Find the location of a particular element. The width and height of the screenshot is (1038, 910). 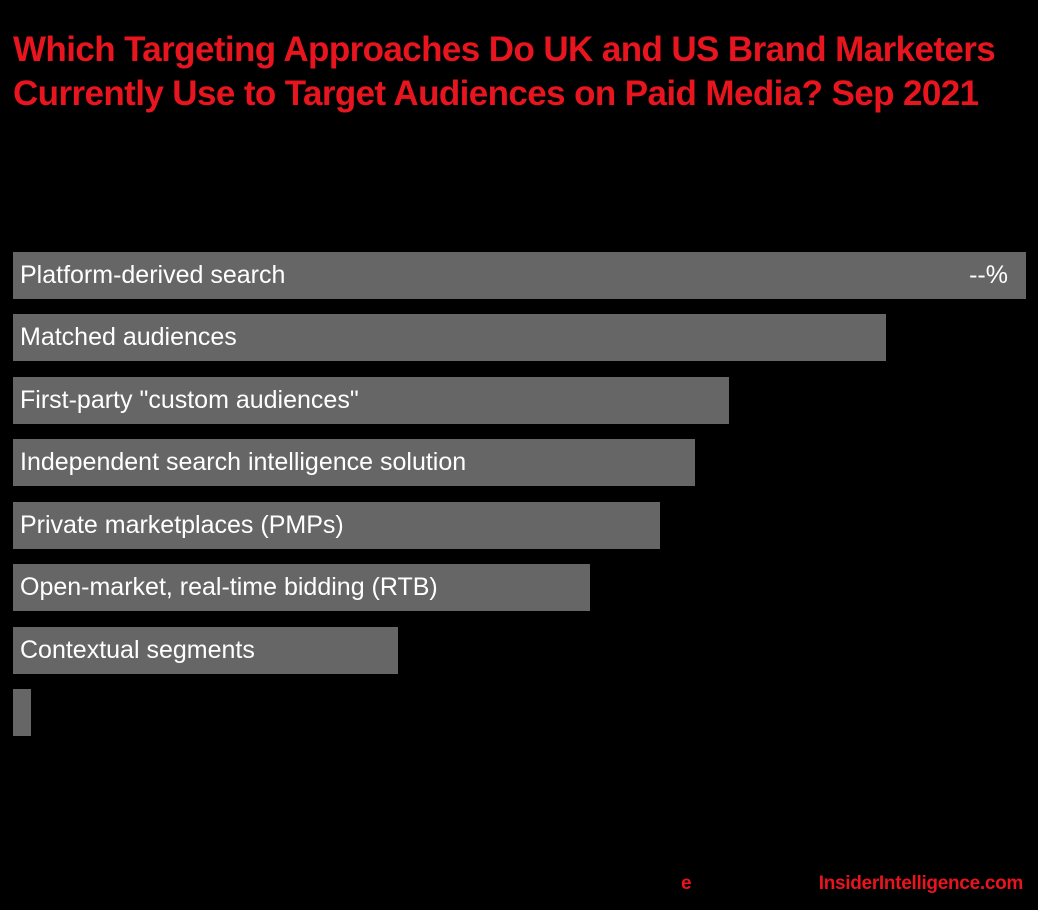

bar-row: Platform-derived search --% is located at coordinates (519, 275).